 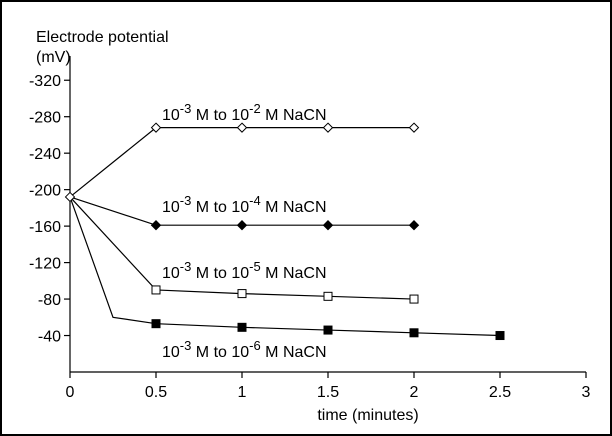 What do you see at coordinates (244, 205) in the screenshot?
I see `series-label: 10-3 M to 10-4 M NaCN` at bounding box center [244, 205].